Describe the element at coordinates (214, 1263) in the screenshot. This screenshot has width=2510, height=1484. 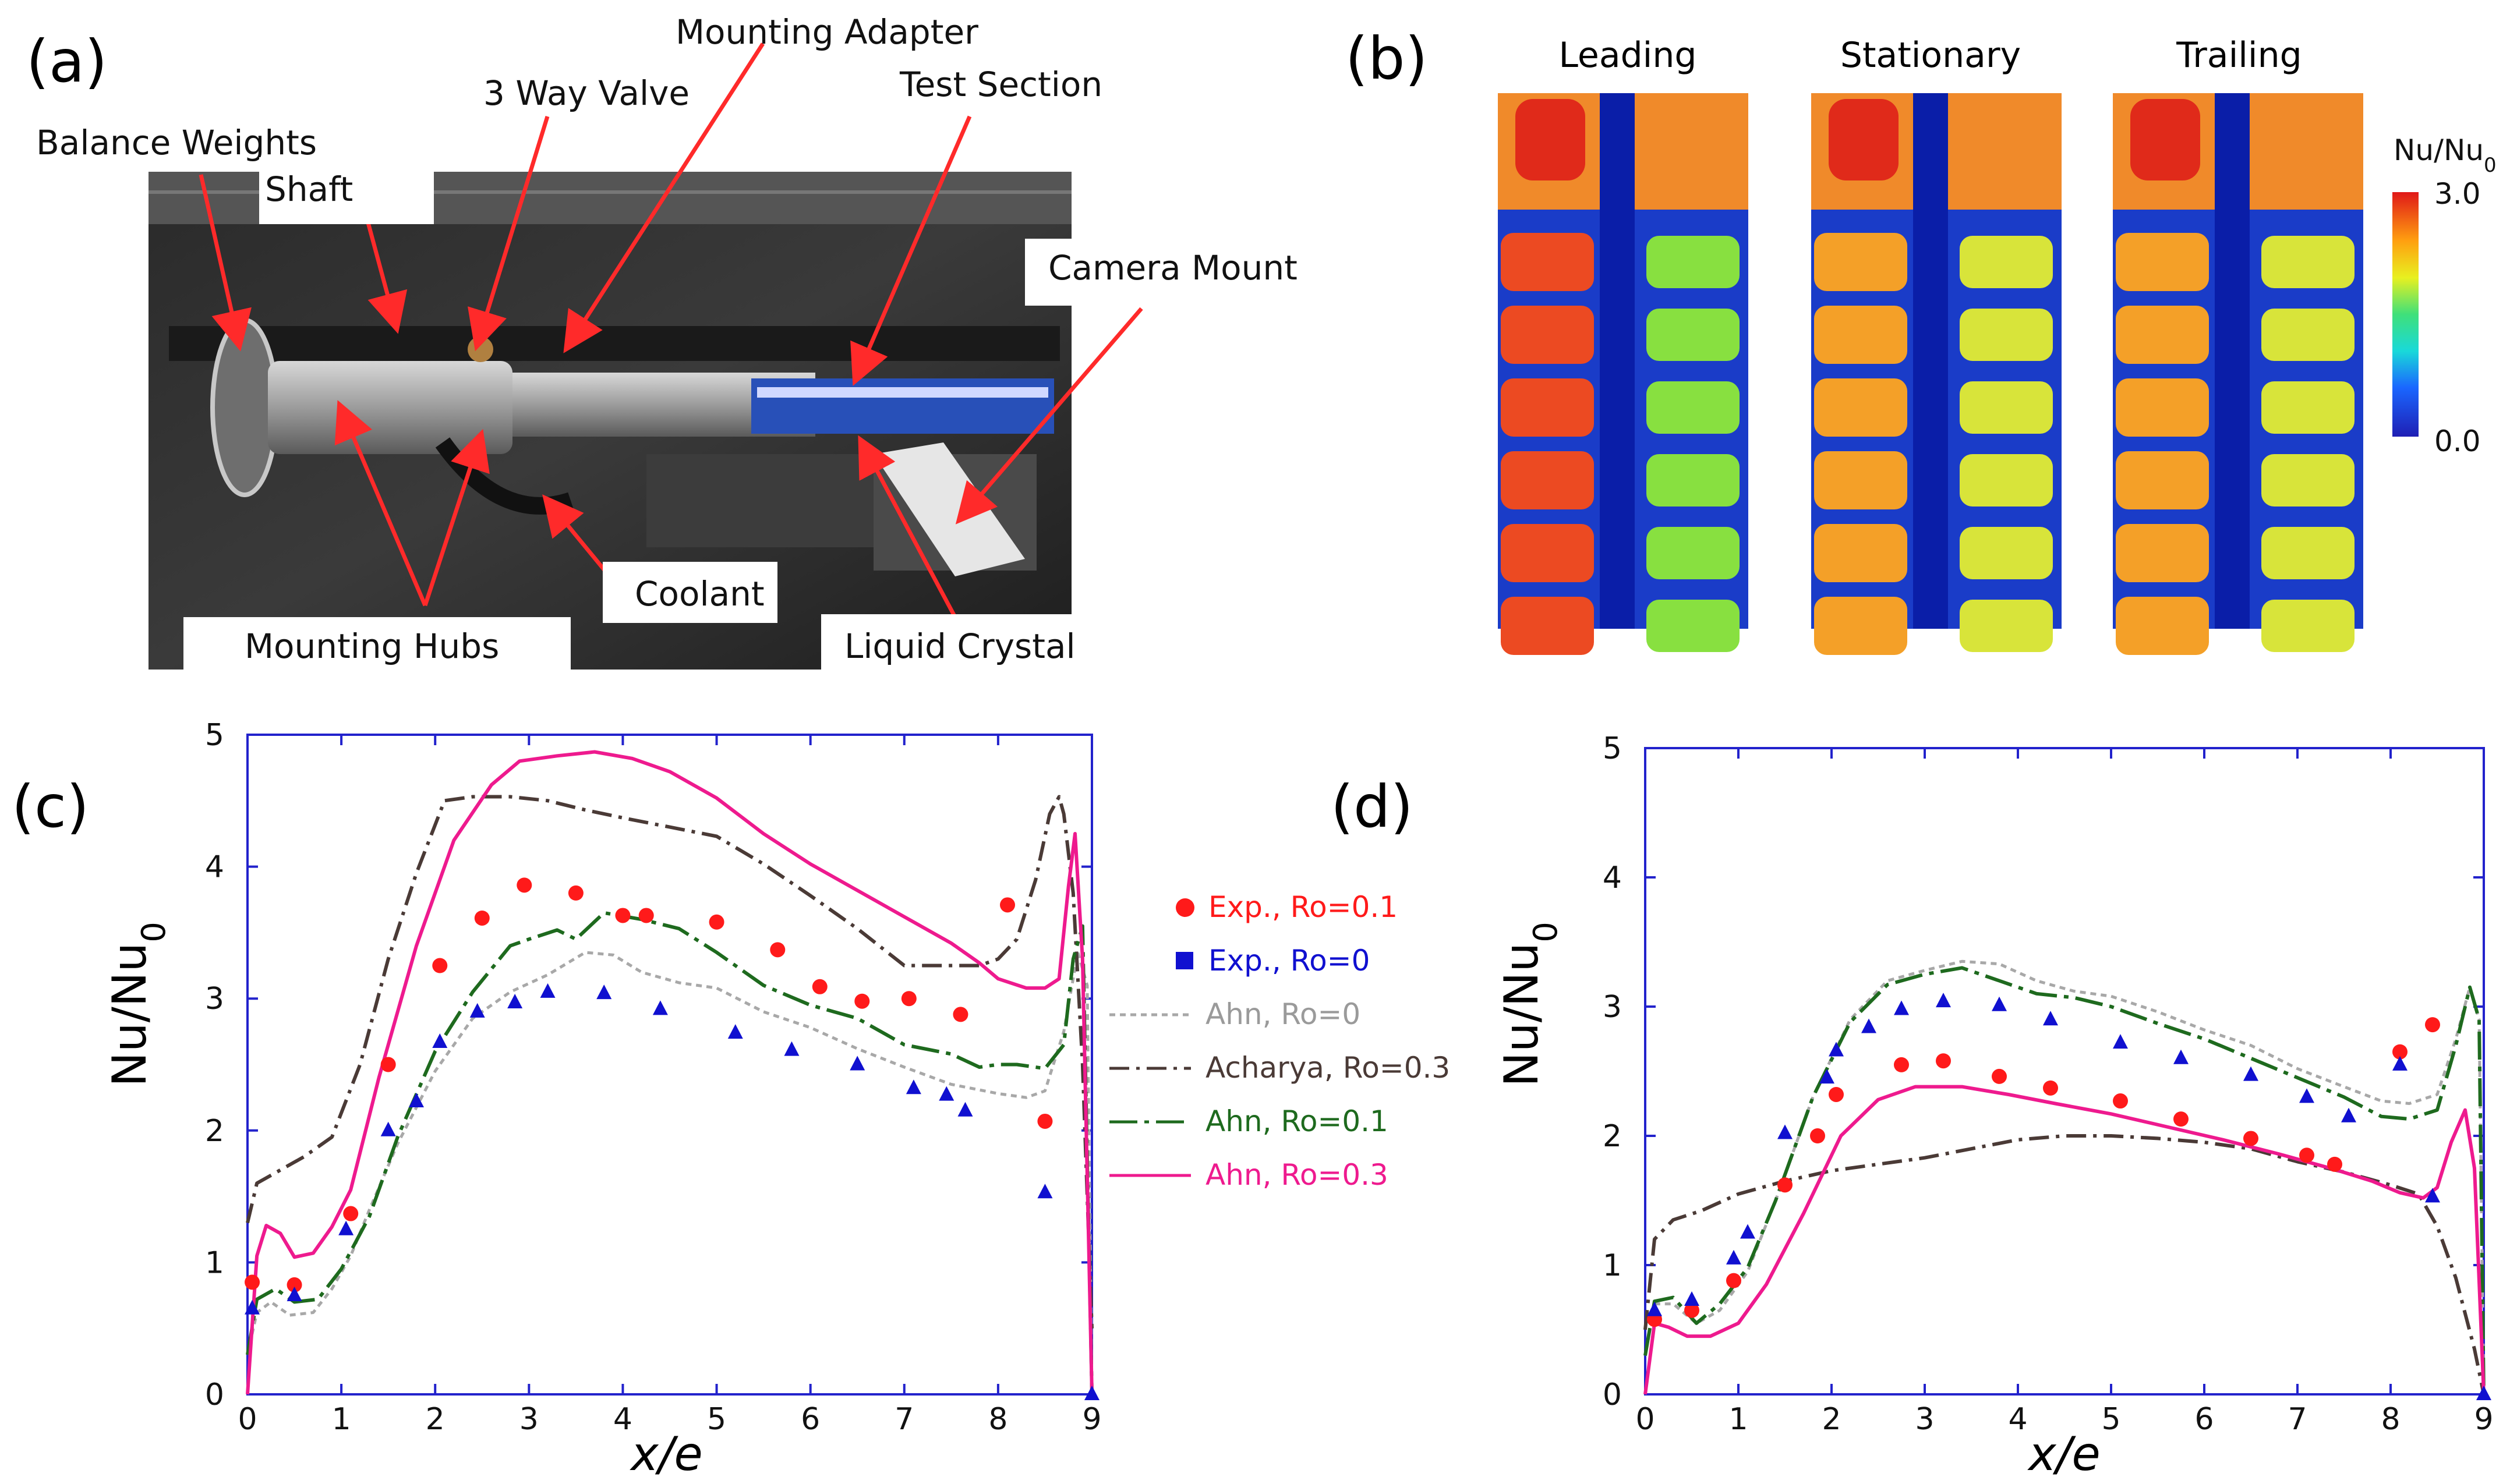
I see `y-tick-label: 1` at that location.